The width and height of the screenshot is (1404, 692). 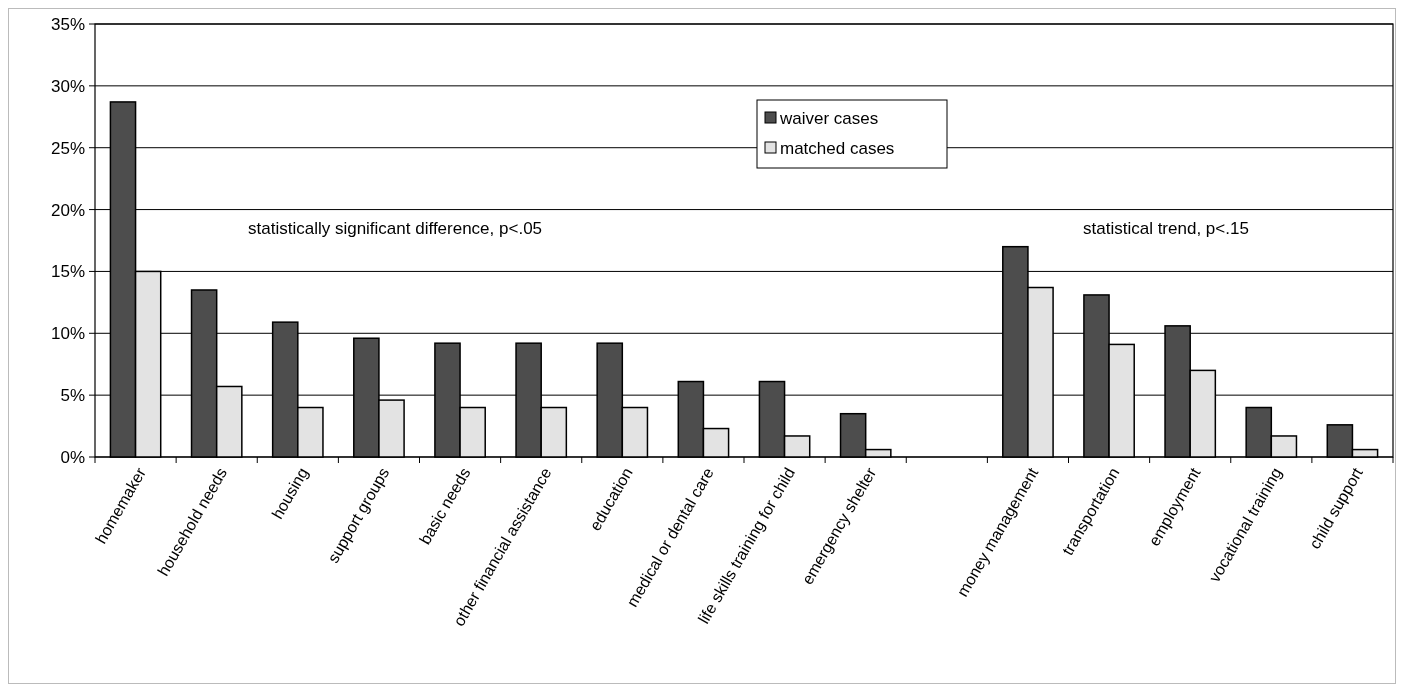 I want to click on y-tick-label: 30%, so click(x=67, y=86).